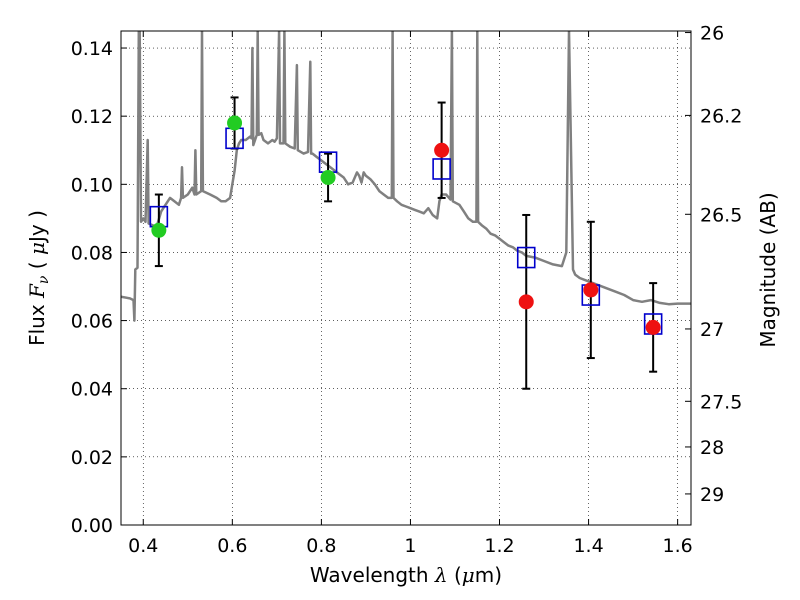 The image size is (800, 600). What do you see at coordinates (499, 546) in the screenshot?
I see `x-tick-label: 1.2` at bounding box center [499, 546].